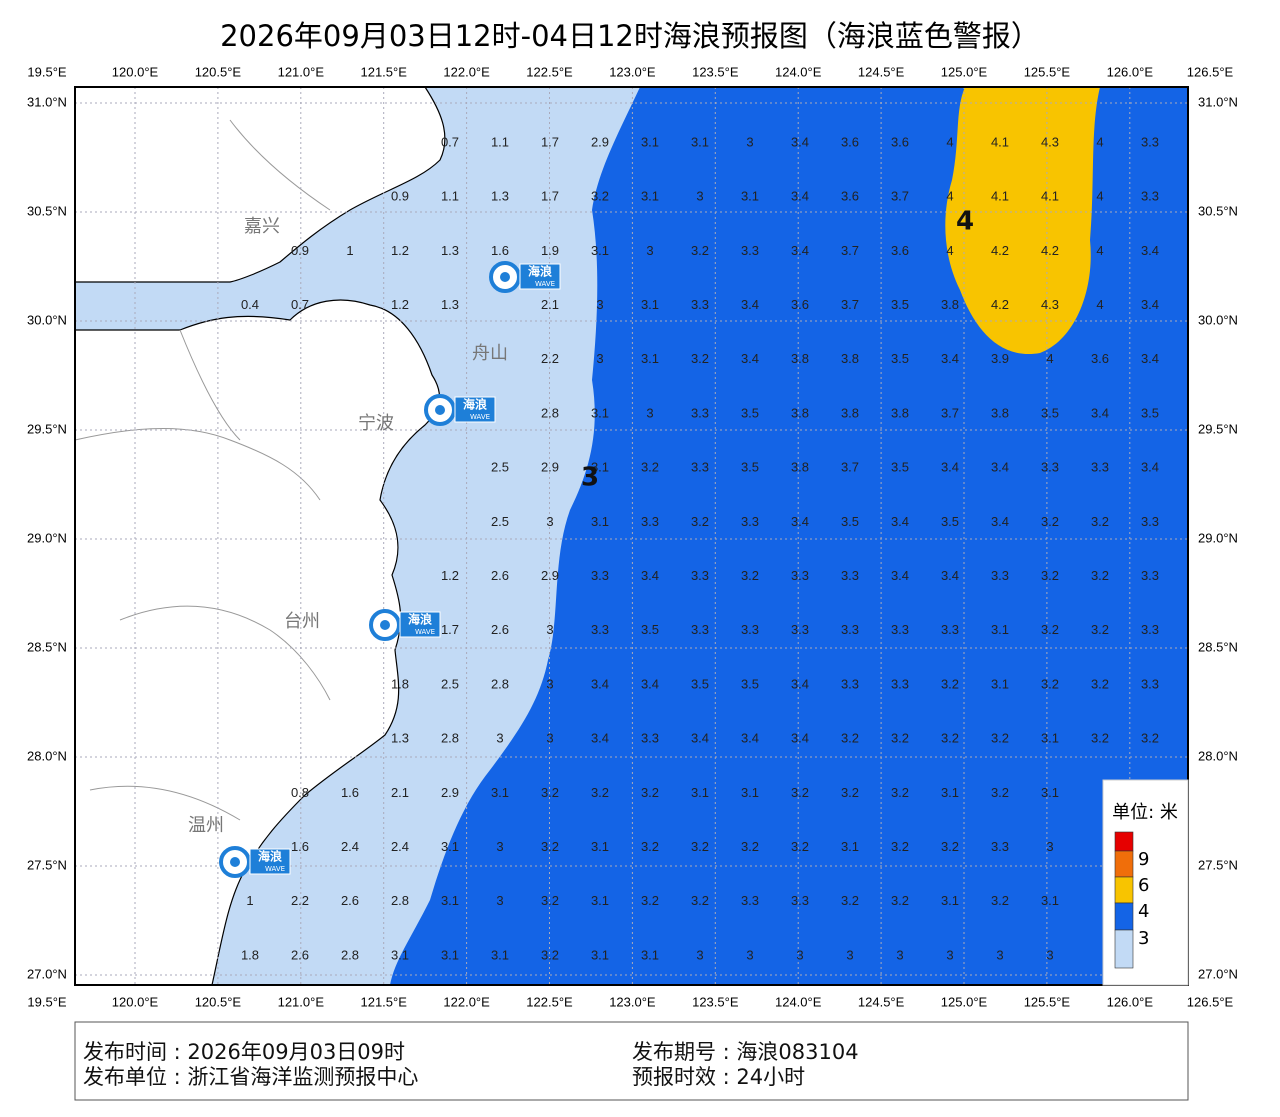  I want to click on wave-height: 0.9, so click(300, 250).